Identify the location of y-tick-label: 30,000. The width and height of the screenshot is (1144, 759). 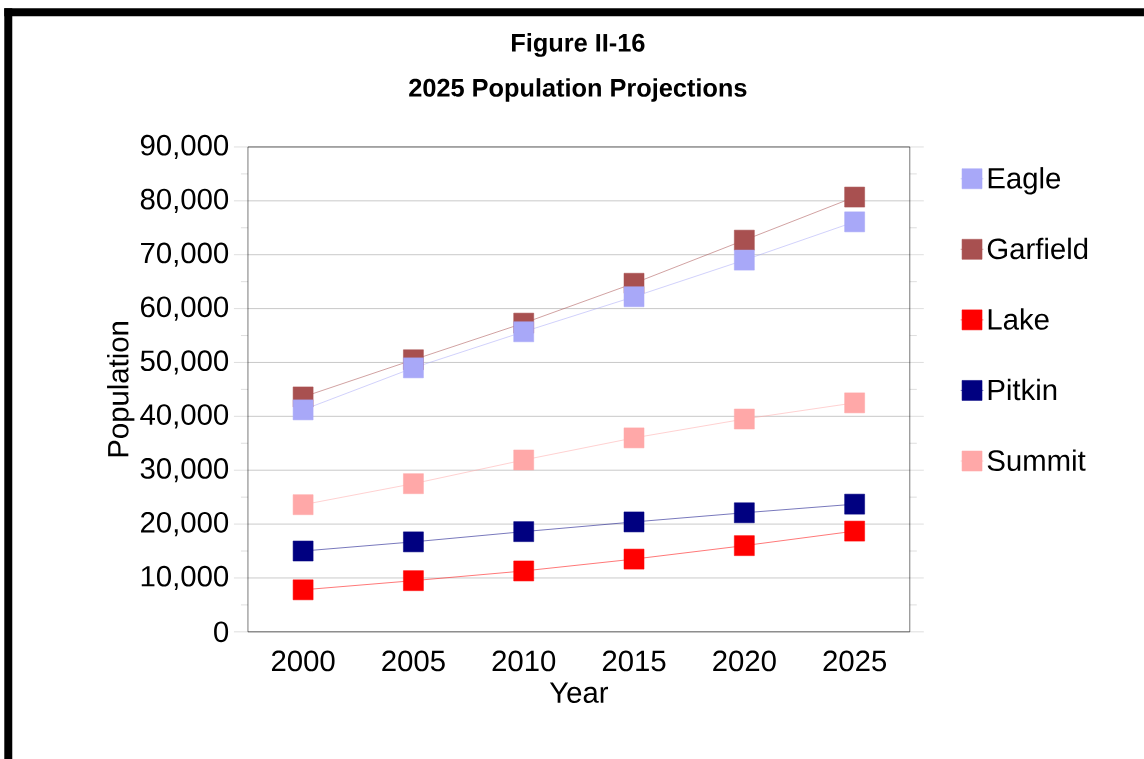
(184, 470).